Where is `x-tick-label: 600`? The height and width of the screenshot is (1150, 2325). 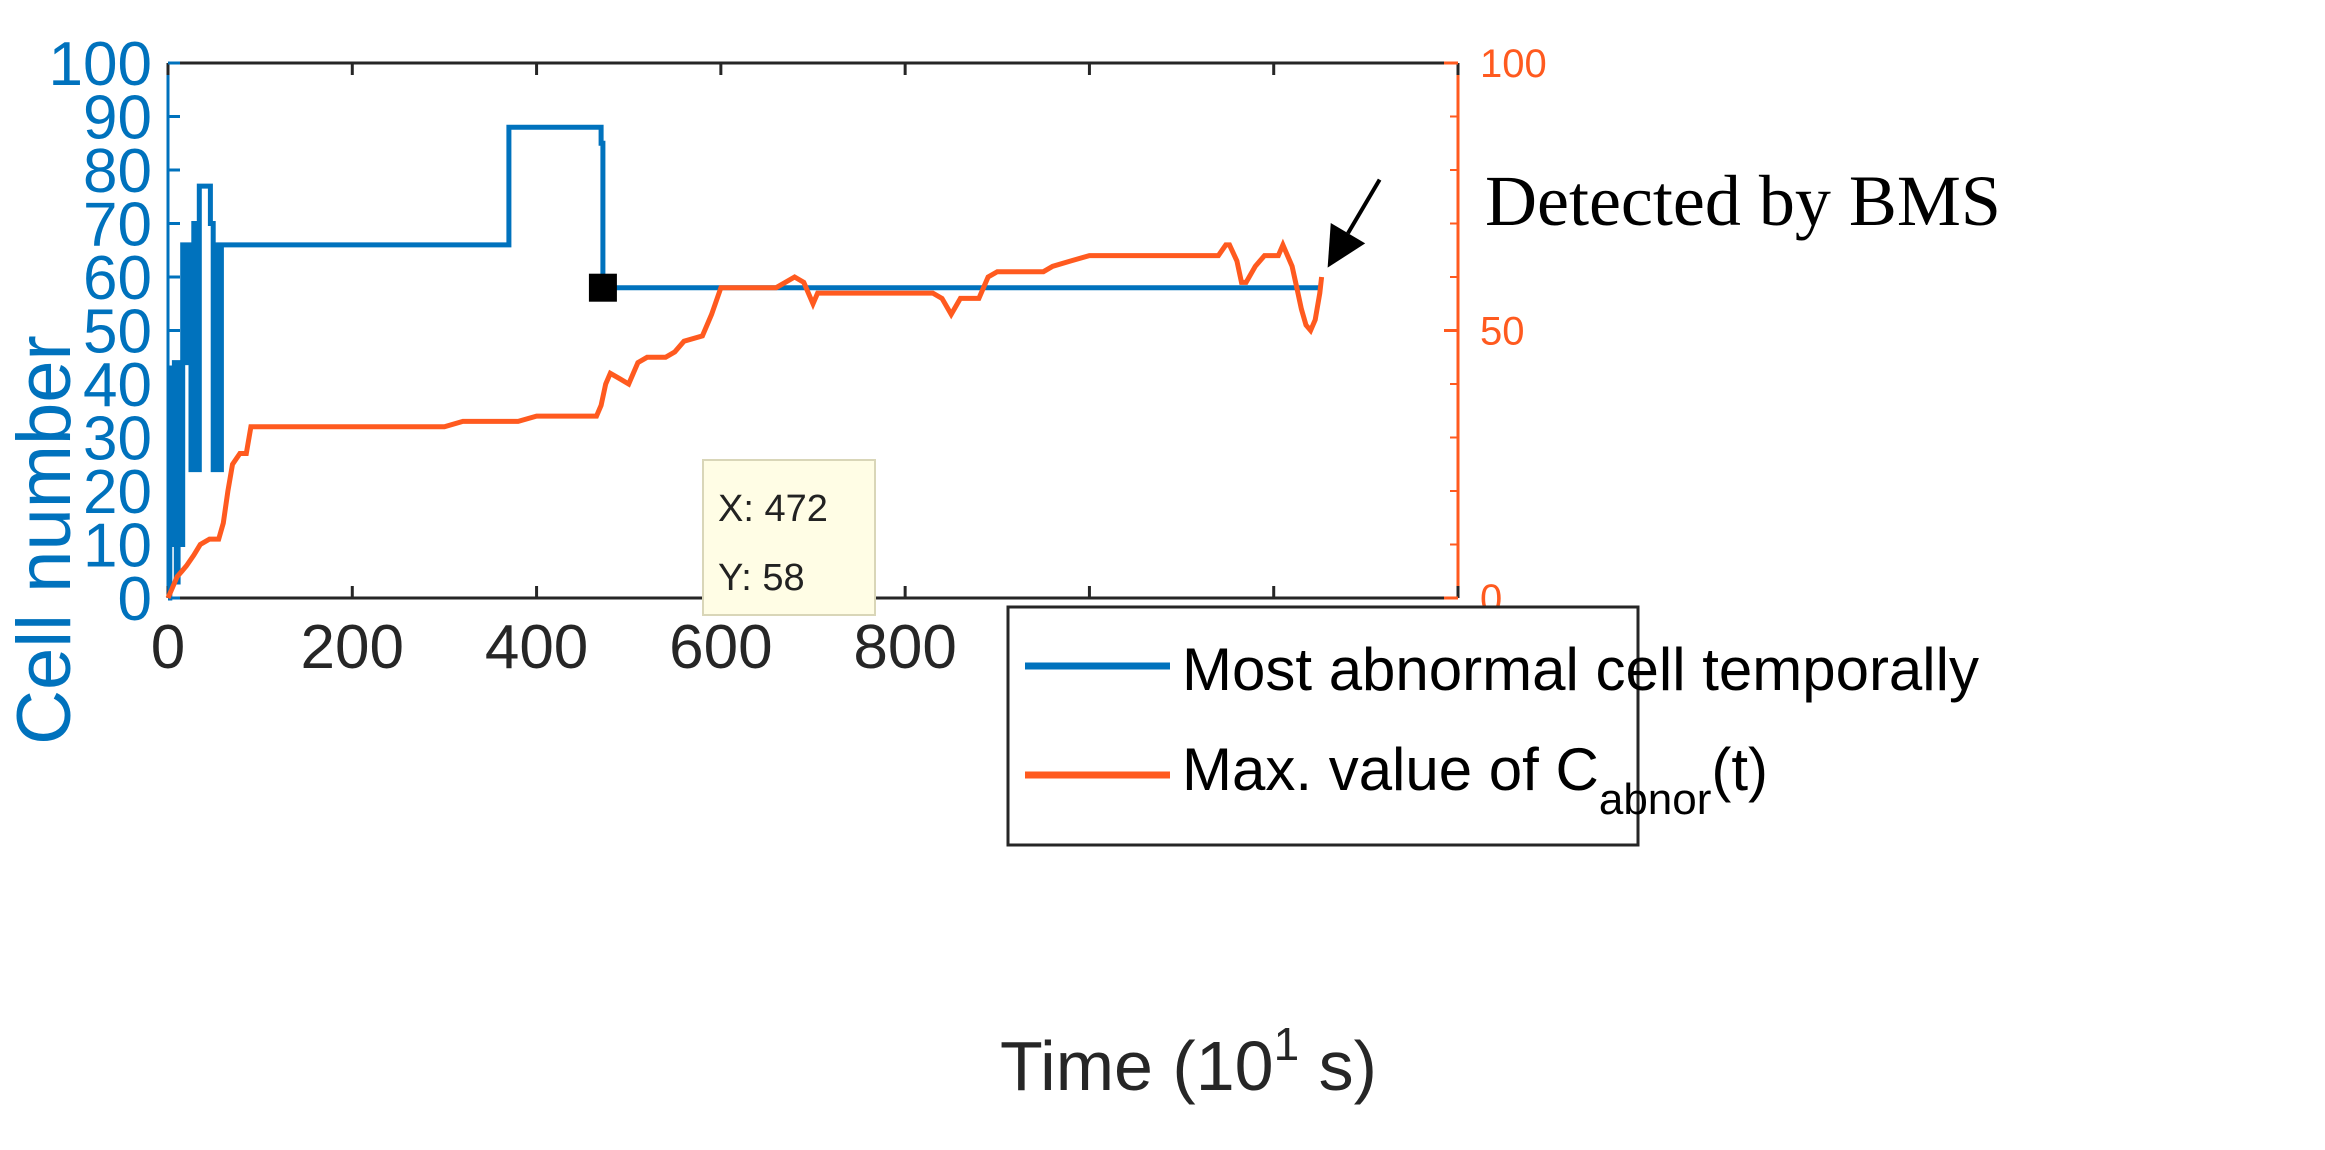 x-tick-label: 600 is located at coordinates (720, 647).